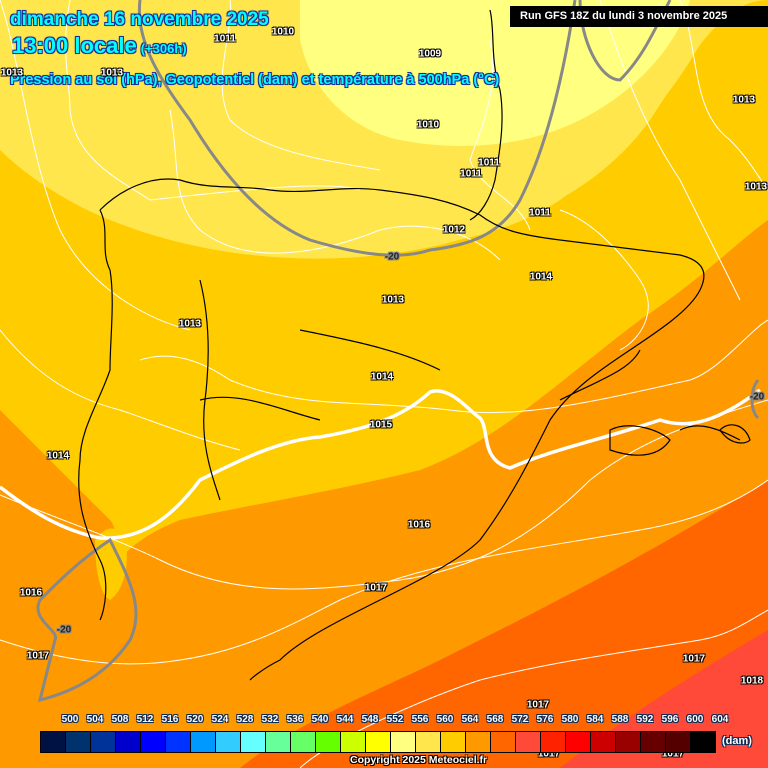  What do you see at coordinates (695, 719) in the screenshot?
I see `legend-tick: 600` at bounding box center [695, 719].